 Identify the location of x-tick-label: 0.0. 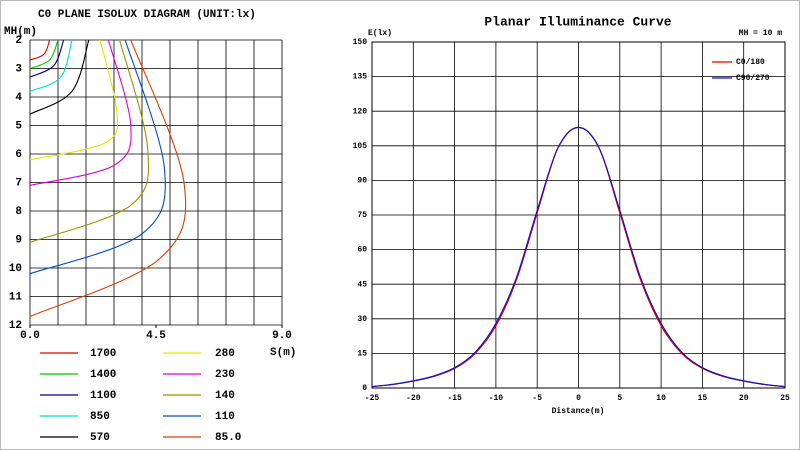
(30, 336).